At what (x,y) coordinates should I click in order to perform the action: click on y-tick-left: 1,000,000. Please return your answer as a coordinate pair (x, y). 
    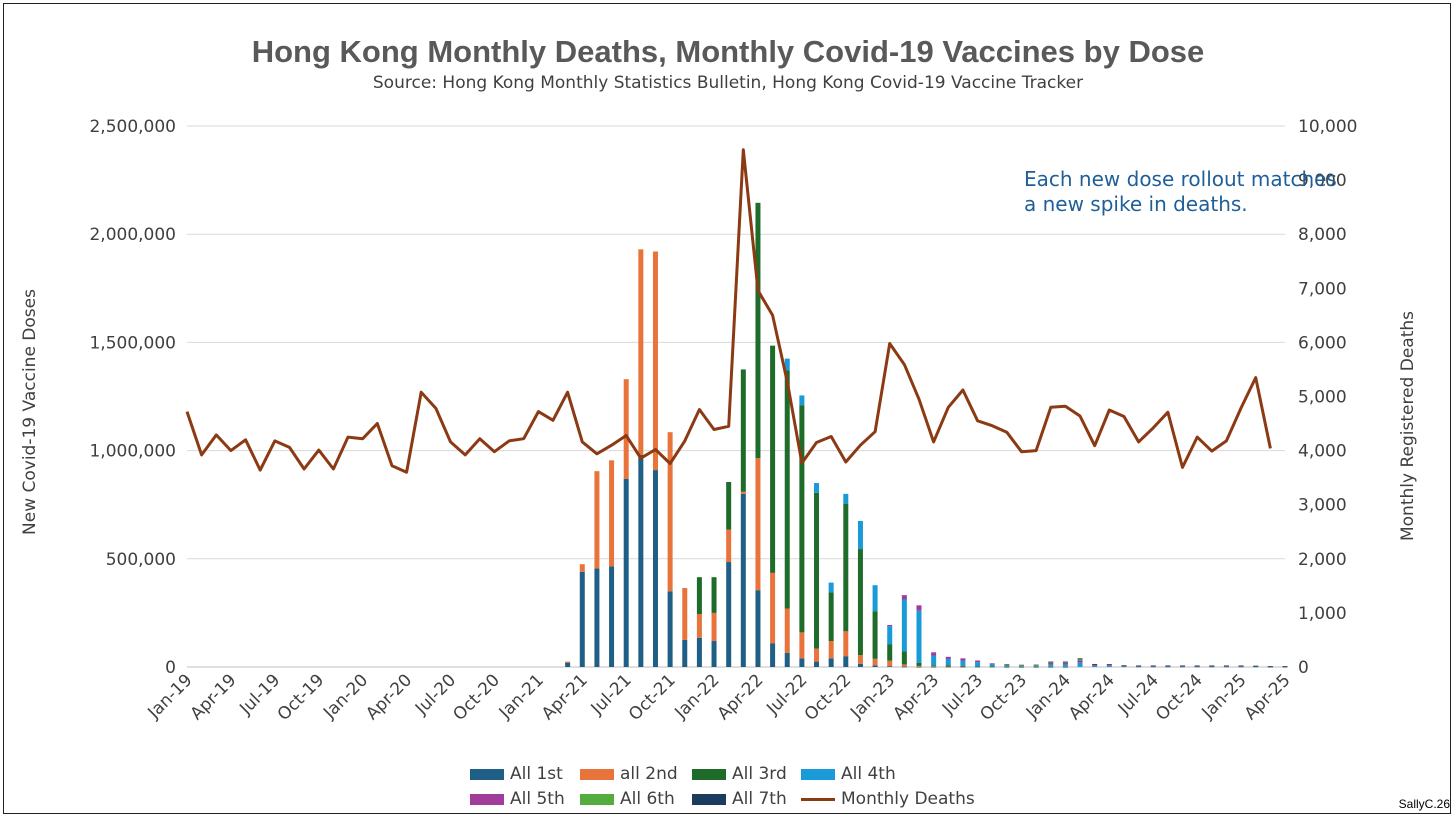
    Looking at the image, I should click on (132, 452).